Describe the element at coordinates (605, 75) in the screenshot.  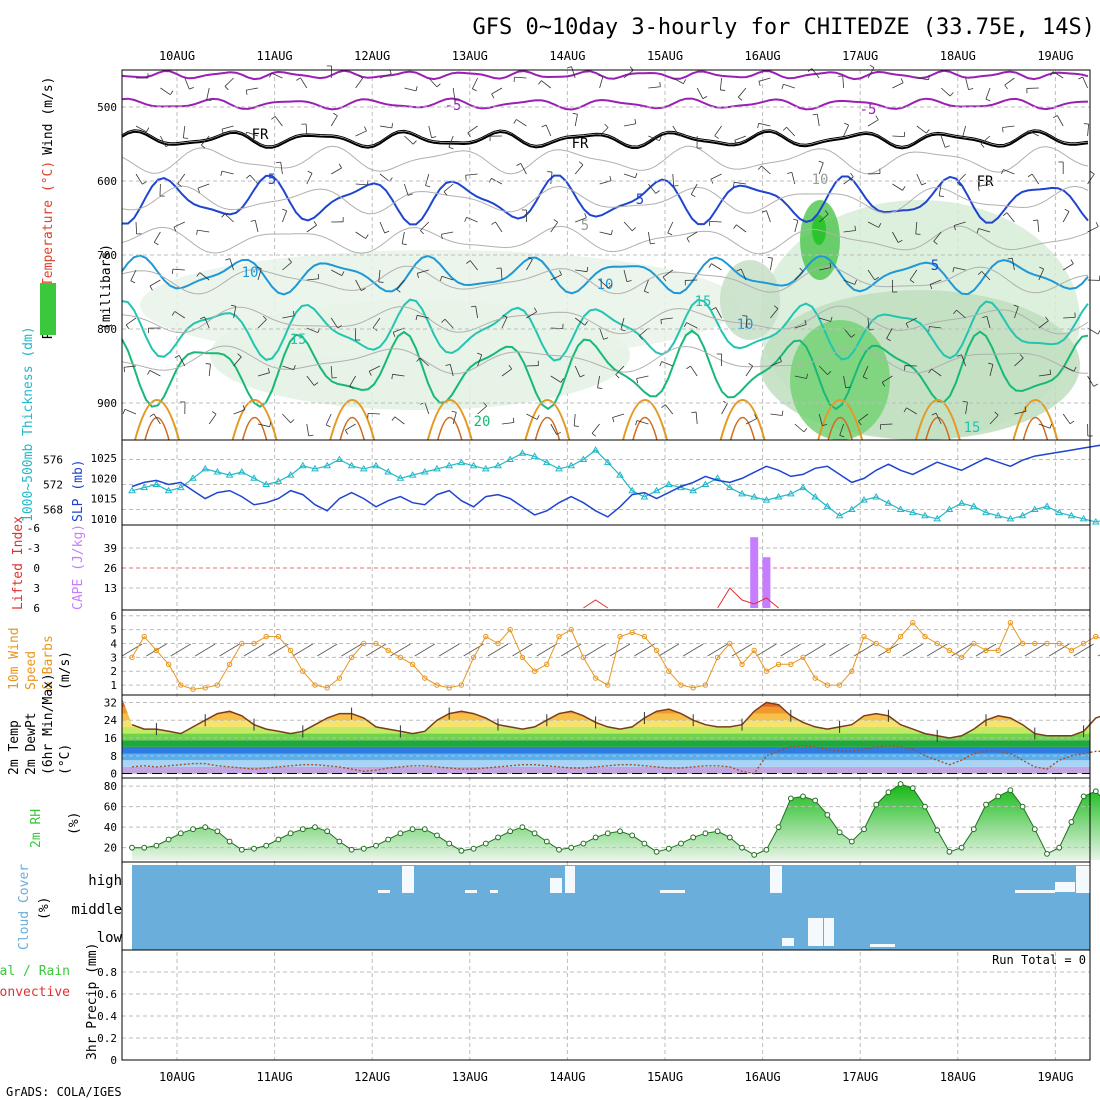
I see `contour-line-minus10` at that location.